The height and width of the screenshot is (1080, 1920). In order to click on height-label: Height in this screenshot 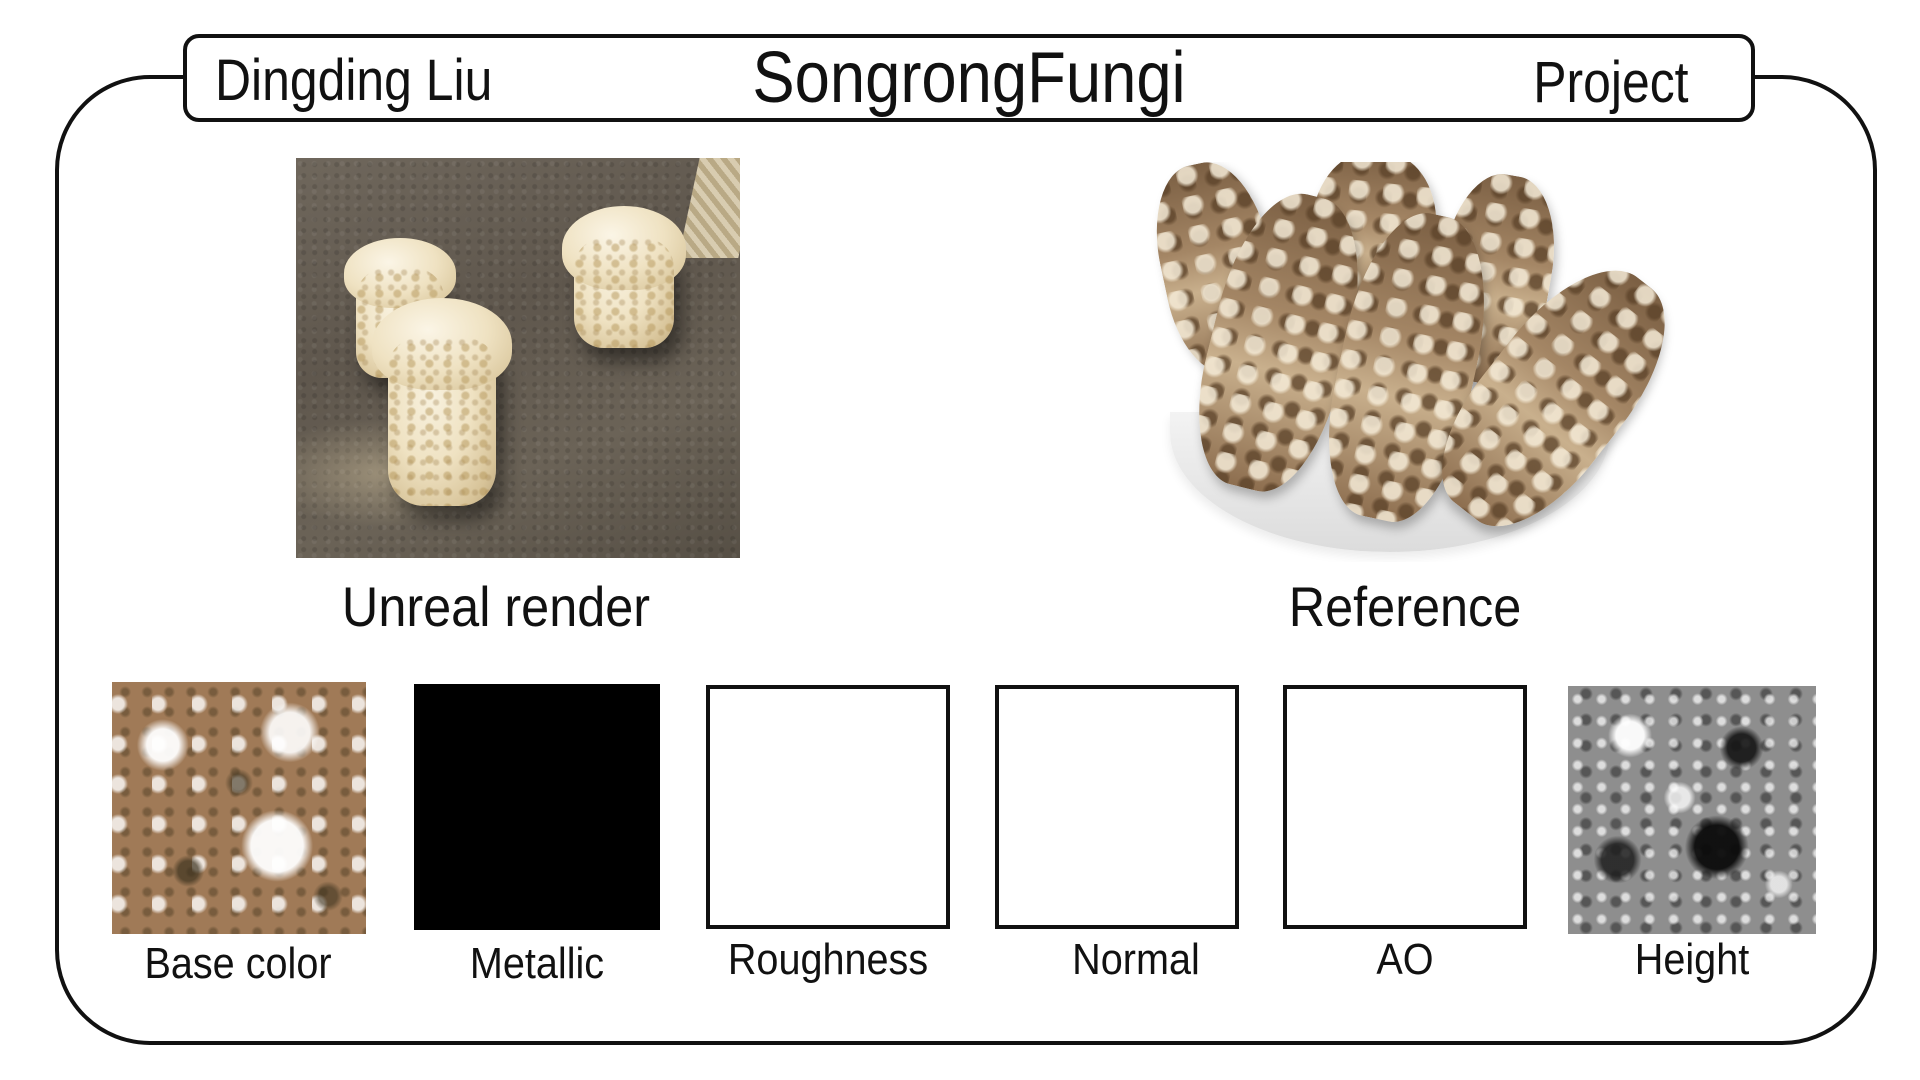, I will do `click(1692, 959)`.